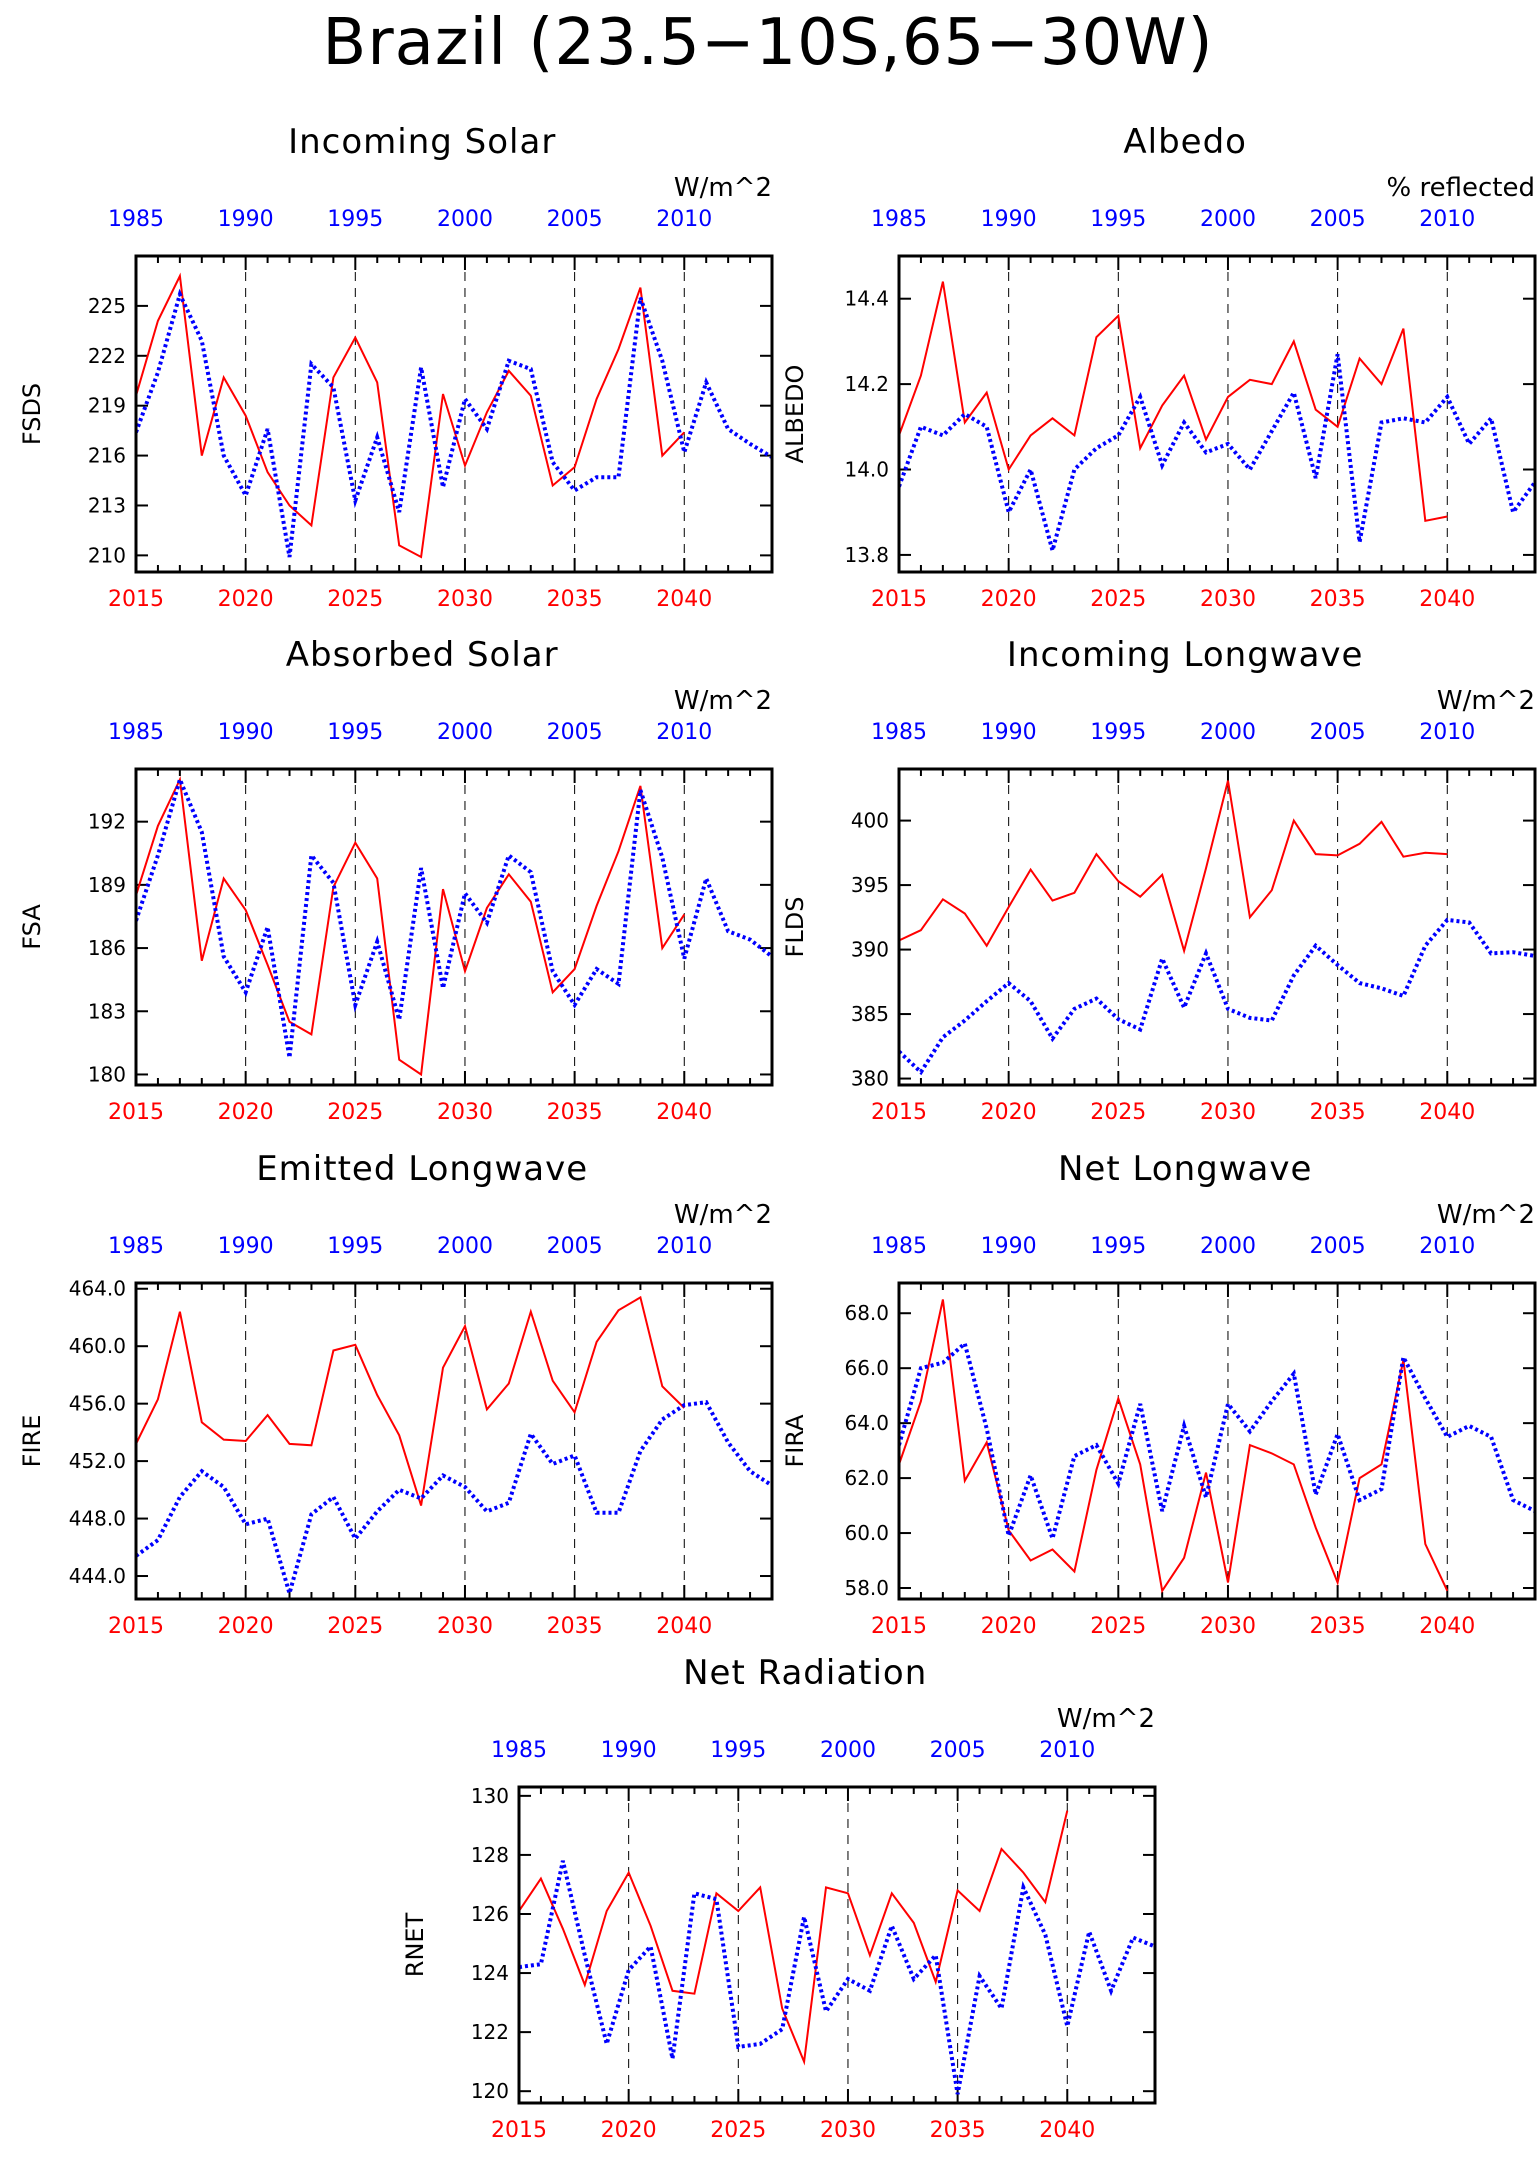 The image size is (1537, 2160). Describe the element at coordinates (1185, 655) in the screenshot. I see `panel-title: Incoming Longwave` at that location.